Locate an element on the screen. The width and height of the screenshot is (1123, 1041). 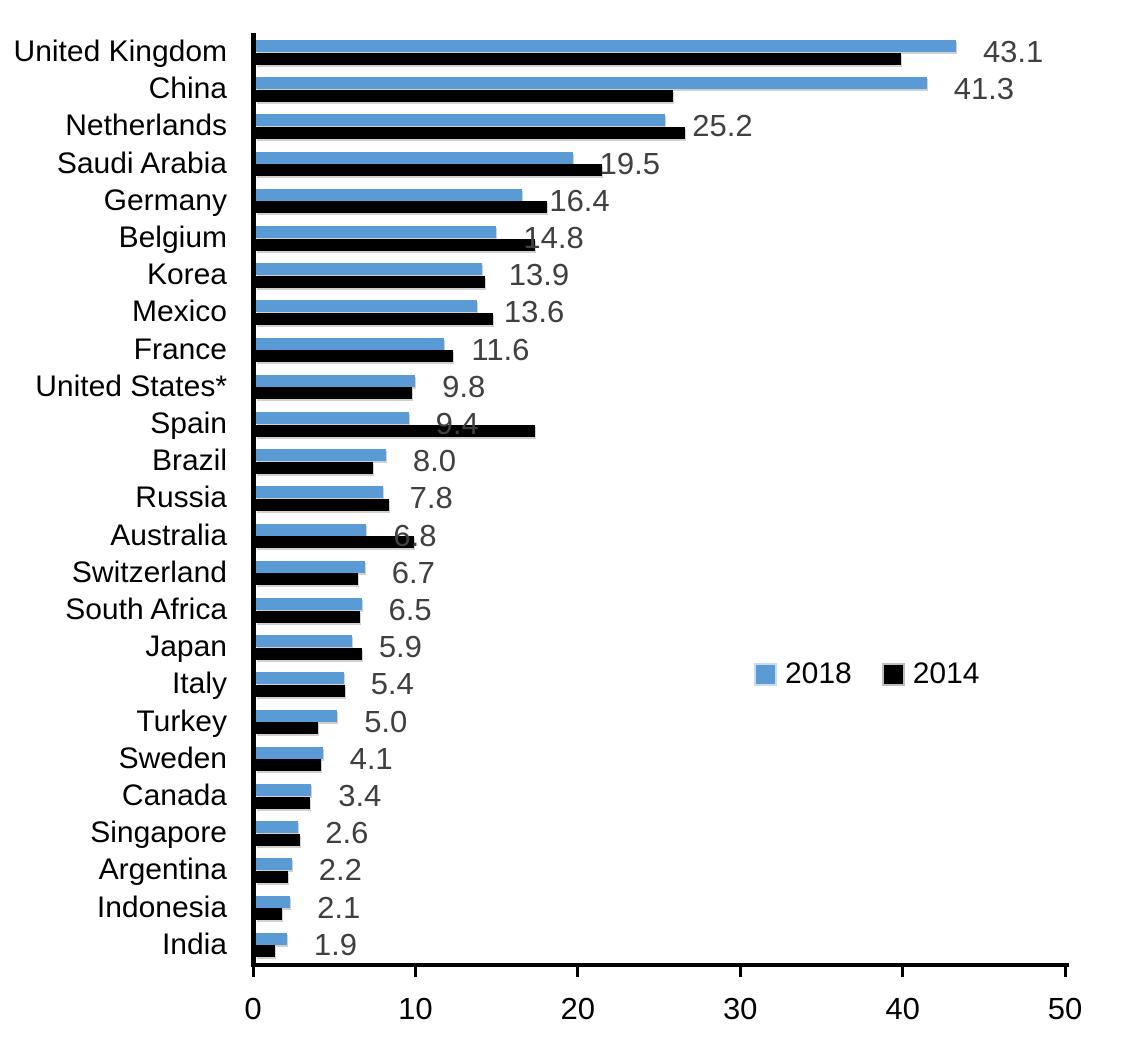
bar-2018-japan is located at coordinates (304, 641).